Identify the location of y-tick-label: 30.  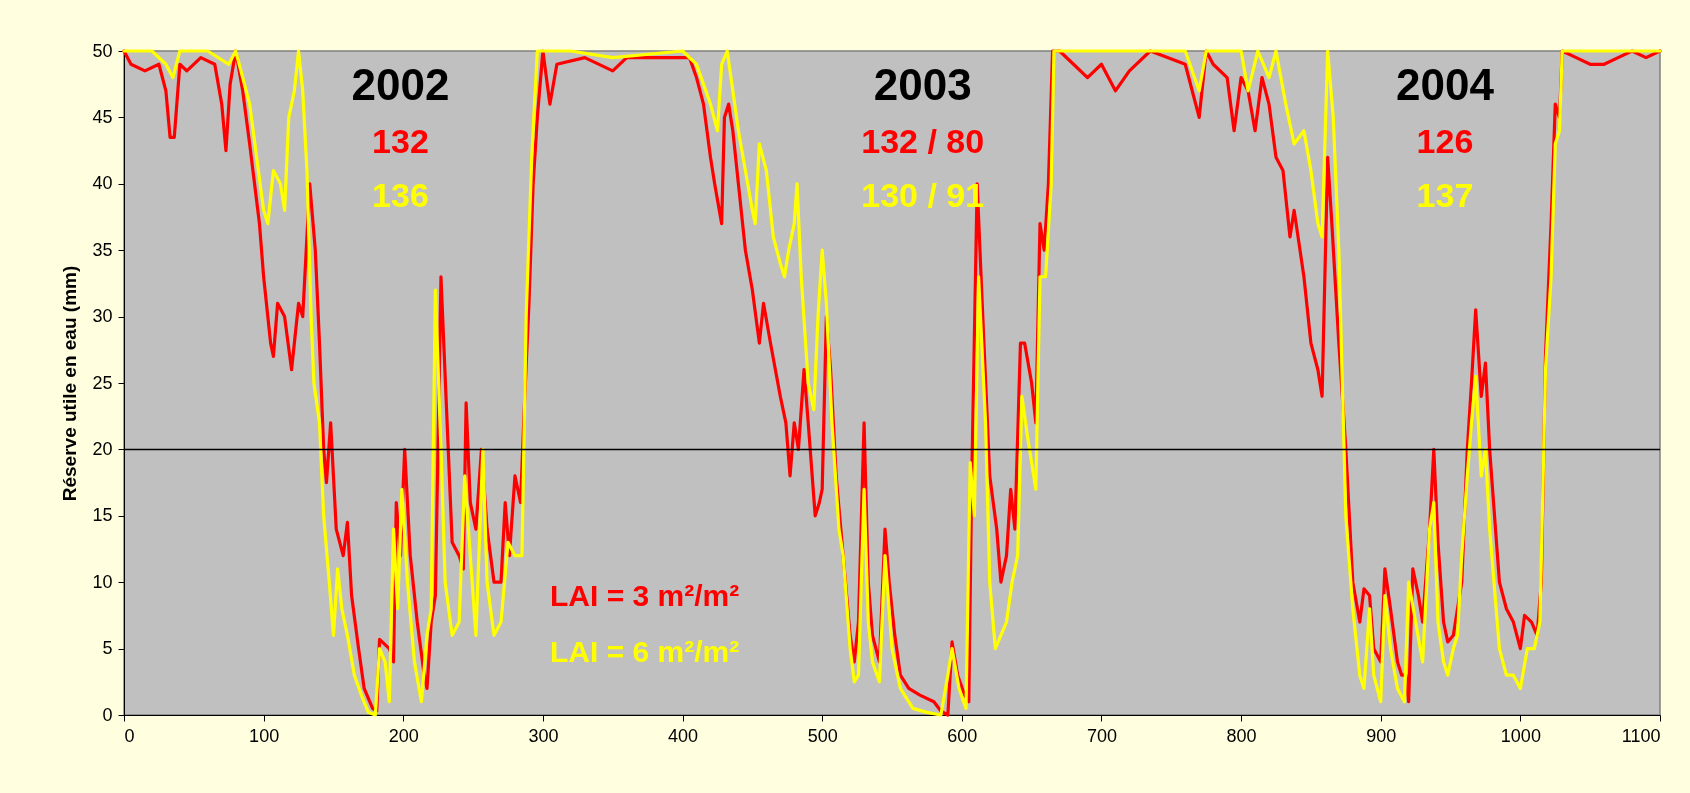
(102, 316).